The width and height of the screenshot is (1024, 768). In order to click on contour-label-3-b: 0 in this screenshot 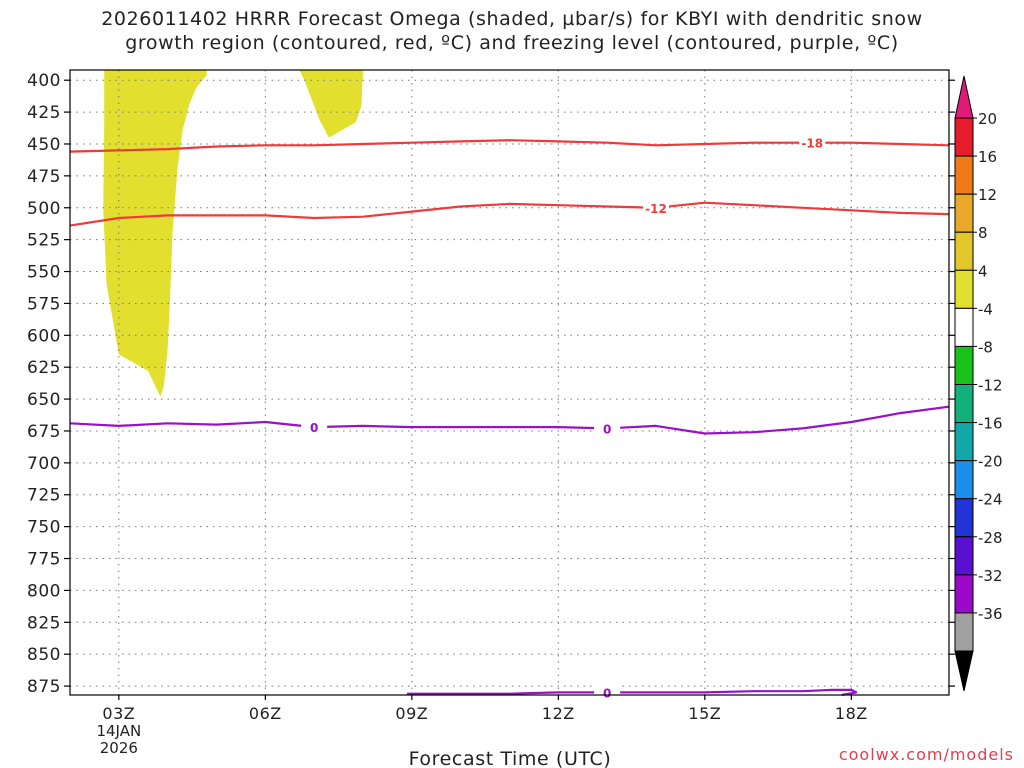, I will do `click(607, 429)`.